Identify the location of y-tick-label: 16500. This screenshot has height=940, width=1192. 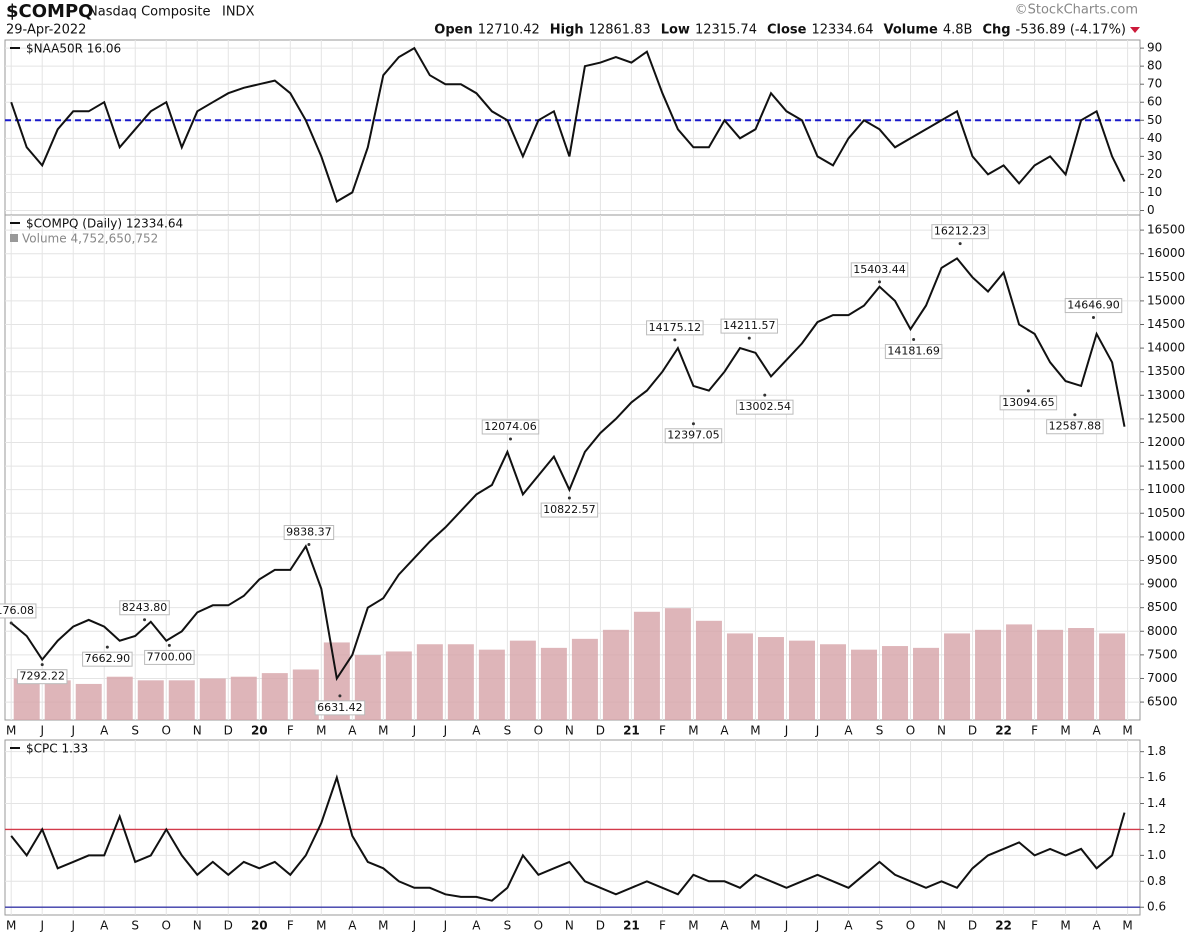
(1166, 230).